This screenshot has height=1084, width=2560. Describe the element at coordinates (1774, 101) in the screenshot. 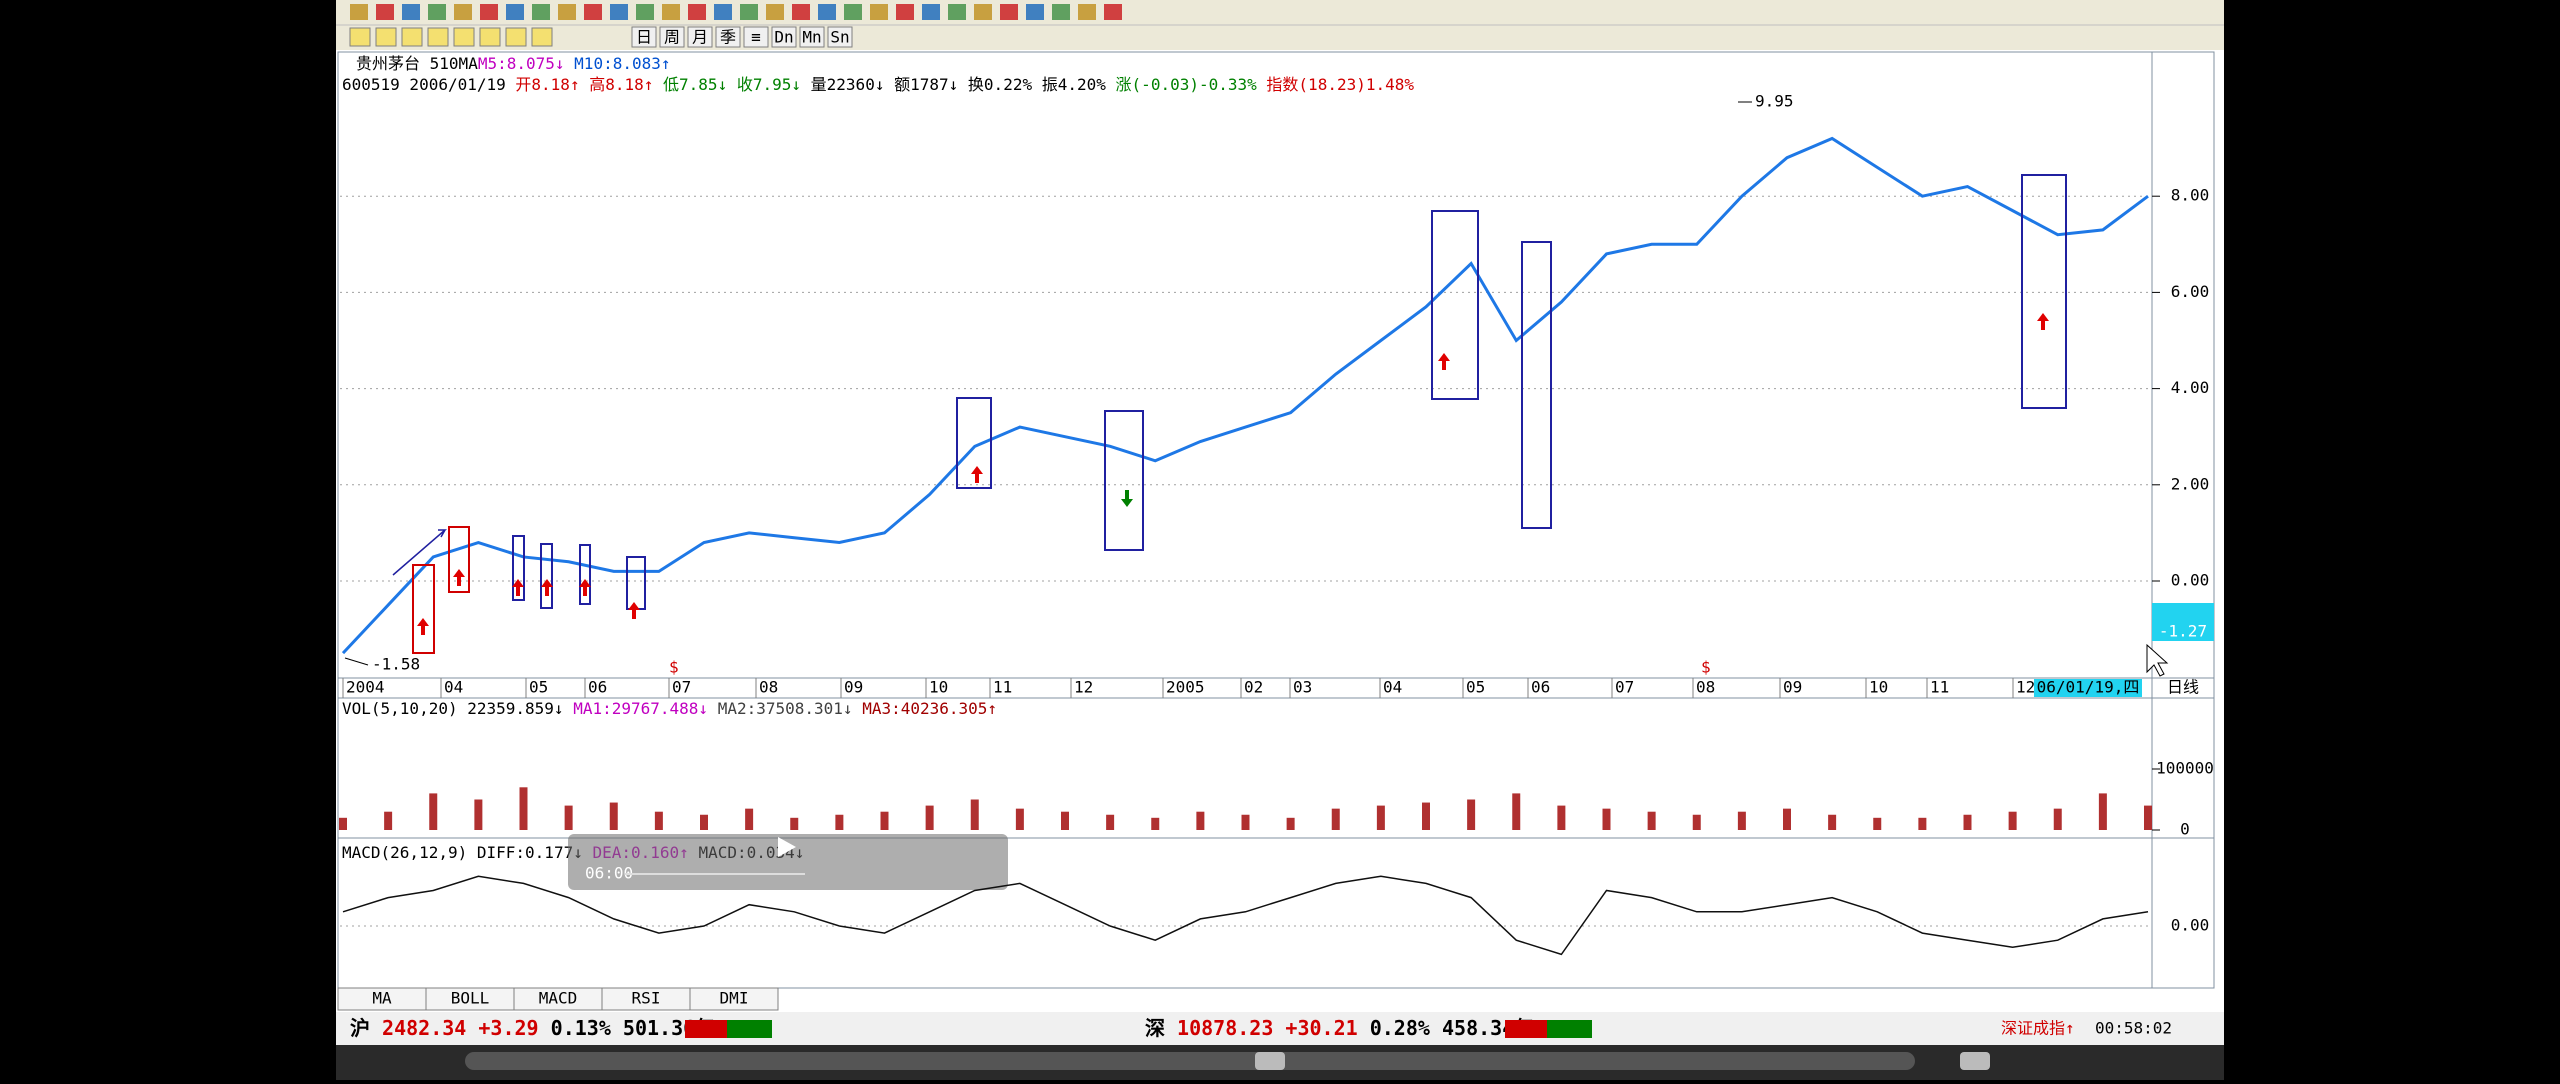

I see `high-label: 9.95` at that location.